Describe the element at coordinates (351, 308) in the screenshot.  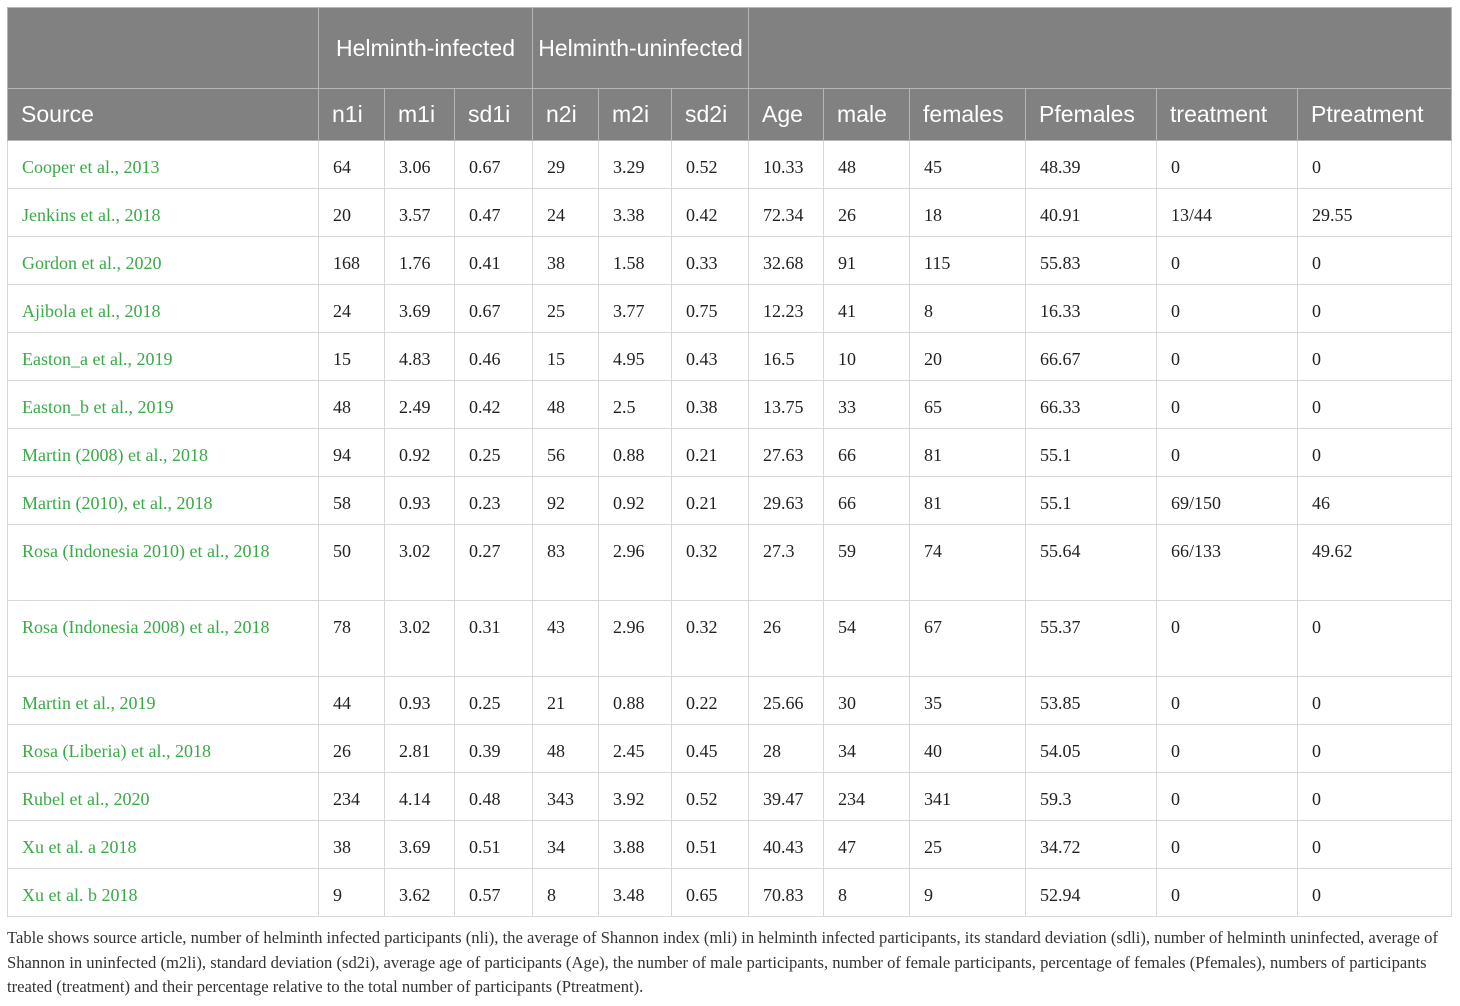
I see `cell-n1i: 24` at that location.